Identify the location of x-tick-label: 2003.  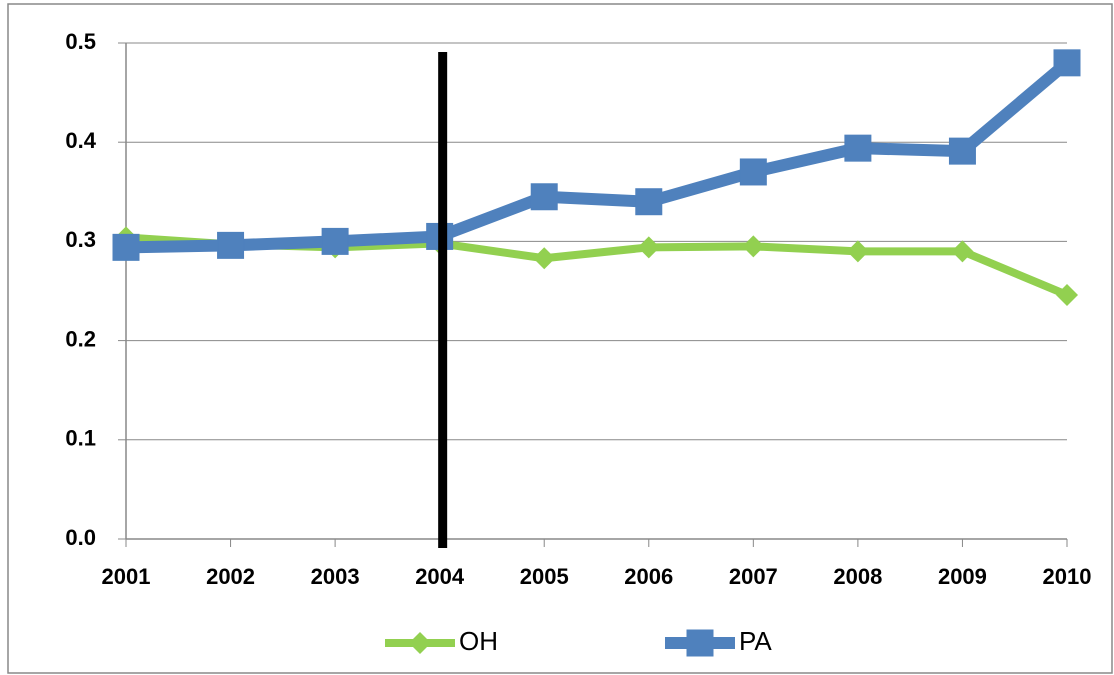
(335, 576).